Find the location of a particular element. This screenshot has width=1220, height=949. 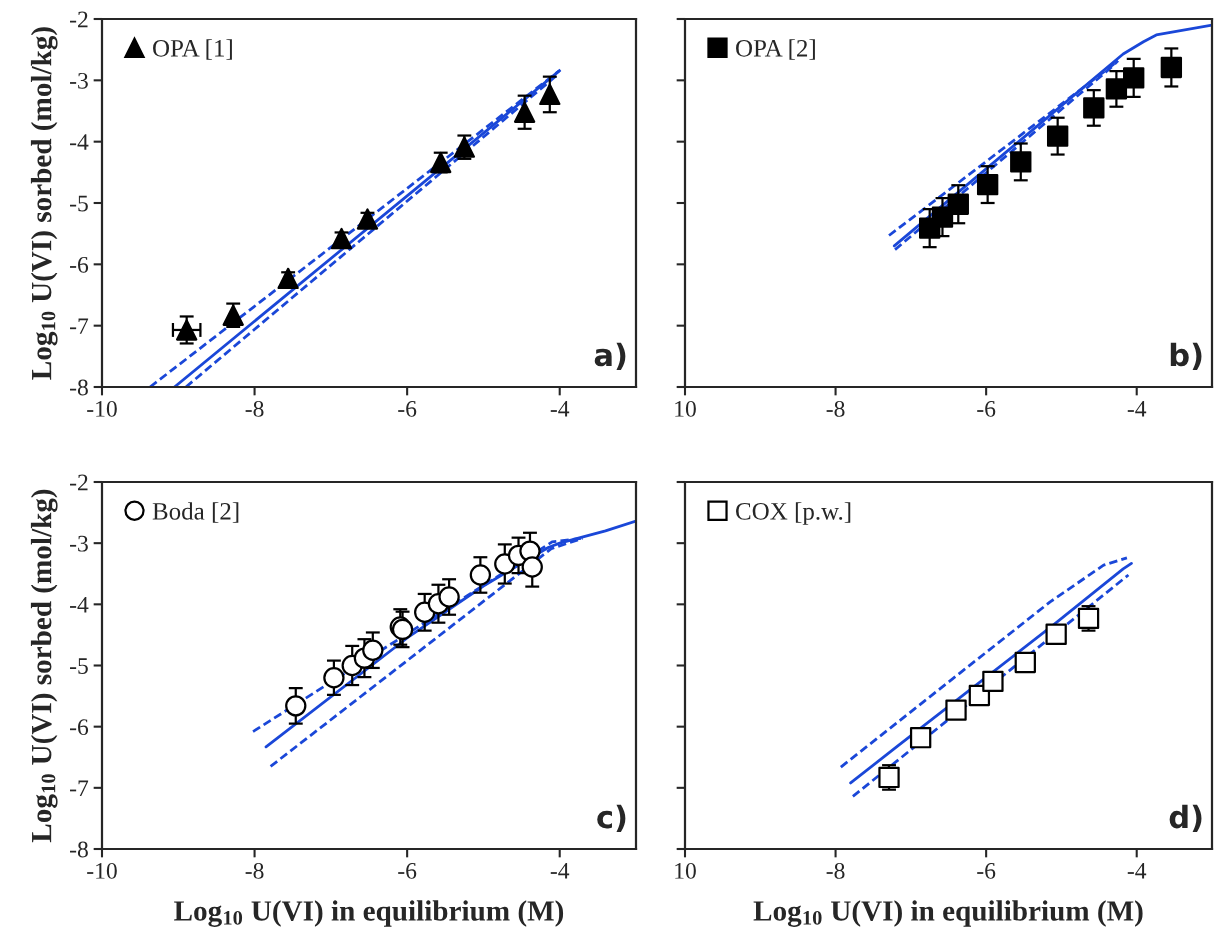

legend-label: OPA [1] is located at coordinates (192, 49).